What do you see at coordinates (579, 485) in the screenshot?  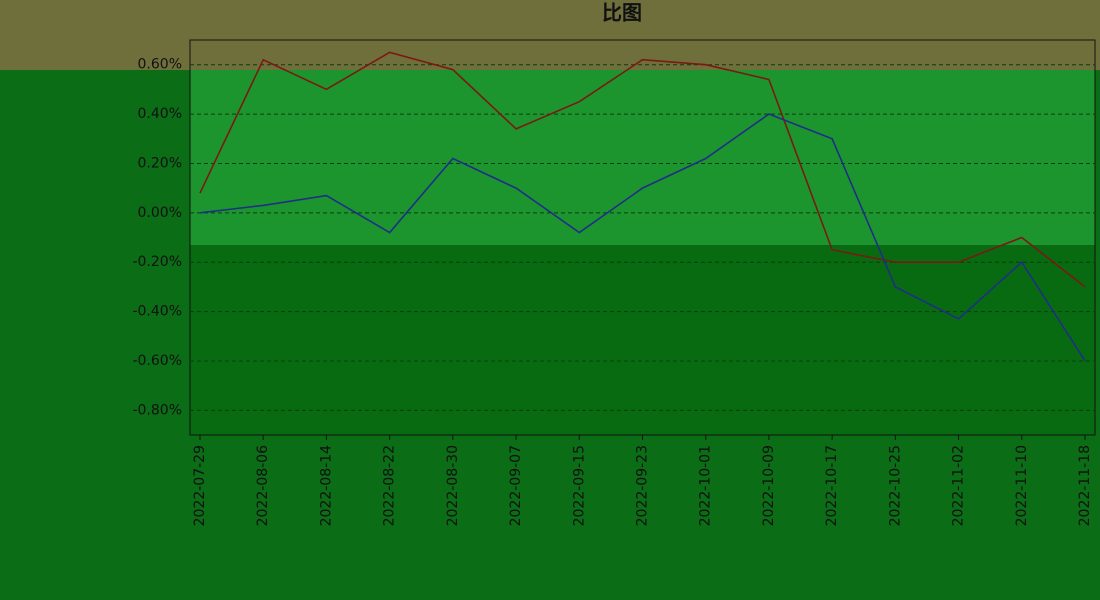 I see `x-tick-label: 2022-09-15` at bounding box center [579, 485].